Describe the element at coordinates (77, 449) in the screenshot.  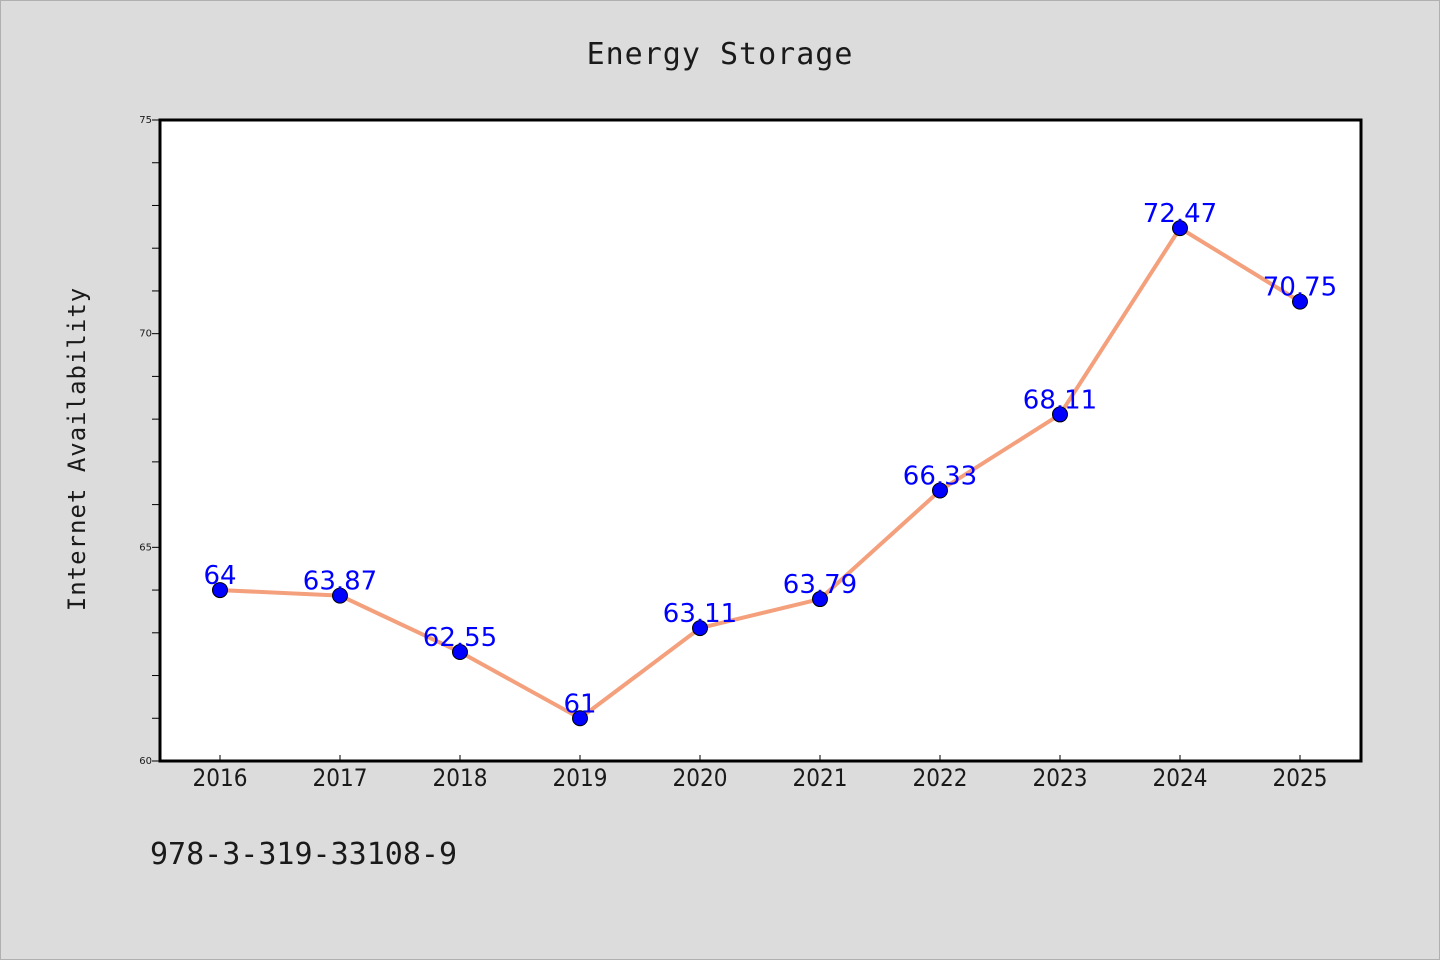
I see `y-axis-label: Internet Availability` at that location.